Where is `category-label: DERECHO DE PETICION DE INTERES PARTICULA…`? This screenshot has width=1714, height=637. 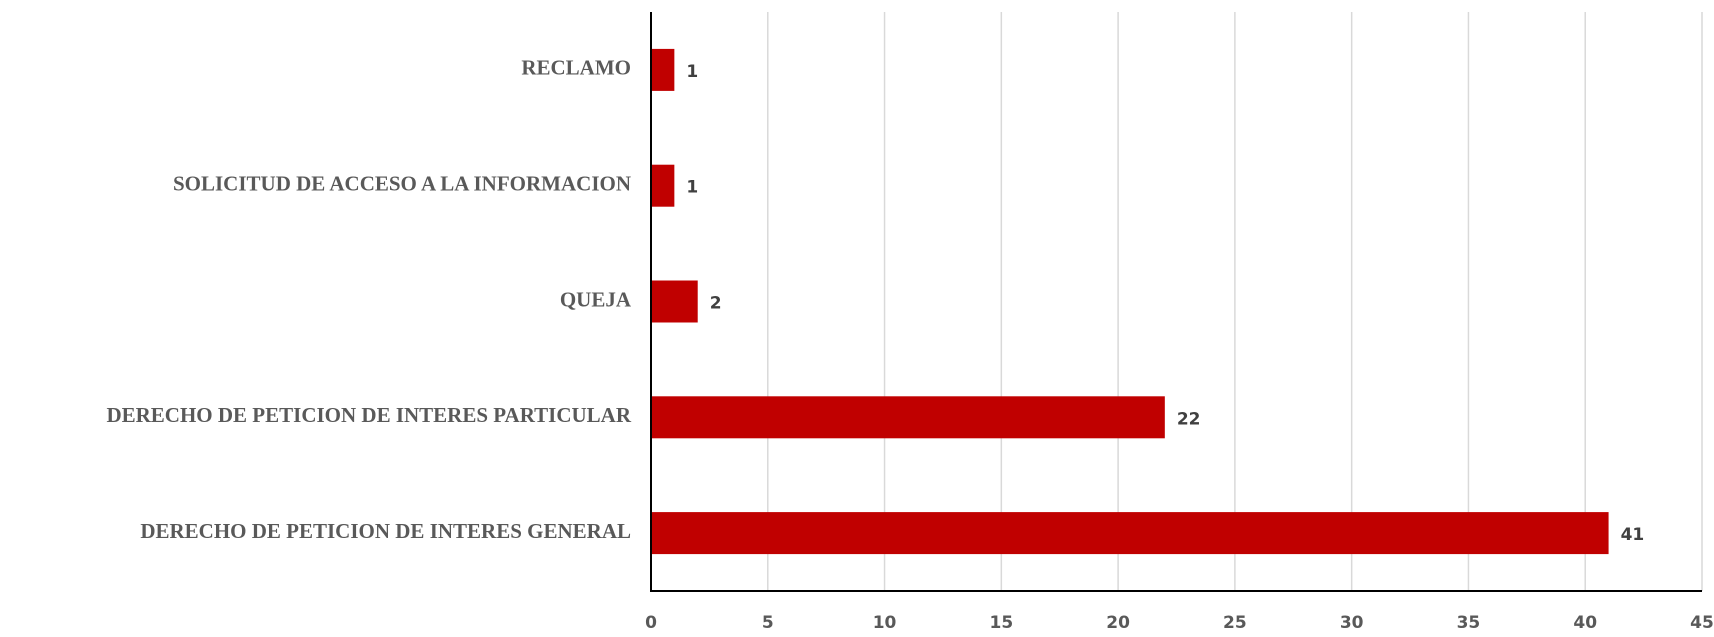
category-label: DERECHO DE PETICION DE INTERES PARTICULA… is located at coordinates (368, 415).